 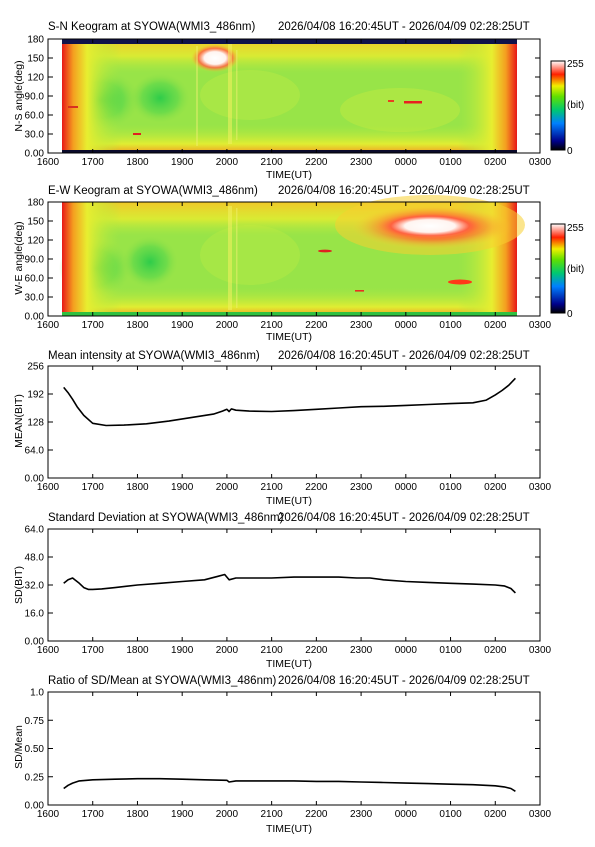 I want to click on ew-colorbar: 255 (bit) 0, so click(x=567, y=271).